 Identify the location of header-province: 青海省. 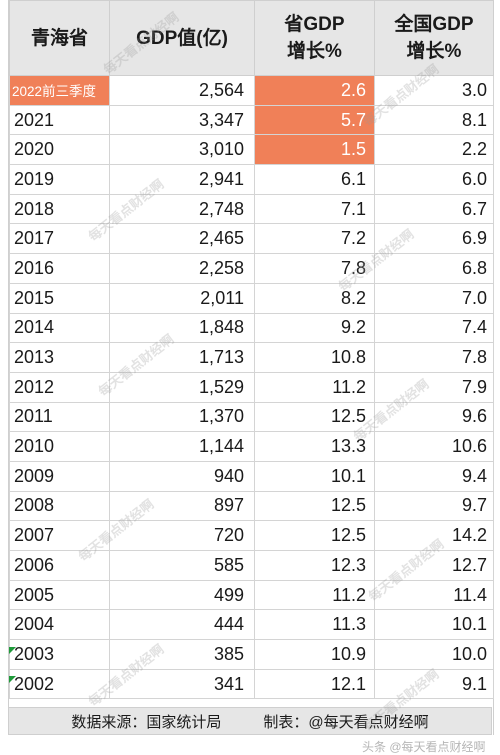
(59, 38).